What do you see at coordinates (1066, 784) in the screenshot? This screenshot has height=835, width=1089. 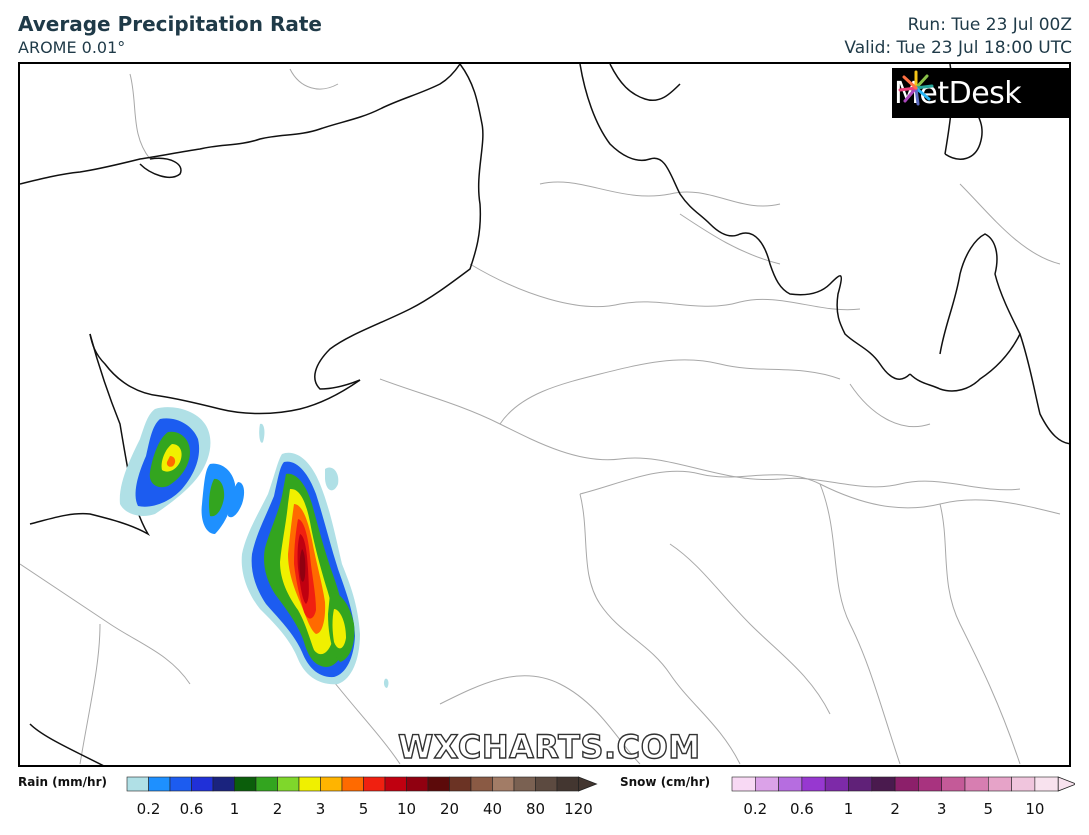 I see `snow-colorbar-extend-arrow` at bounding box center [1066, 784].